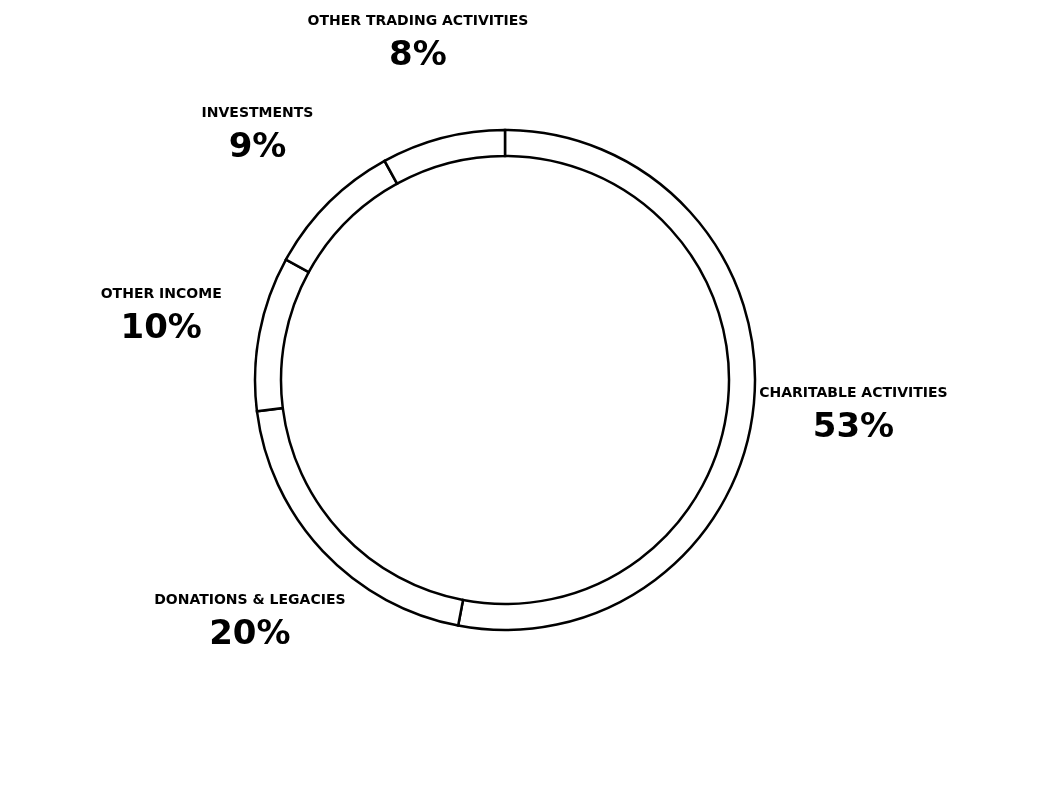 This screenshot has height=788, width=1041. What do you see at coordinates (250, 631) in the screenshot?
I see `data-label: 20%` at bounding box center [250, 631].